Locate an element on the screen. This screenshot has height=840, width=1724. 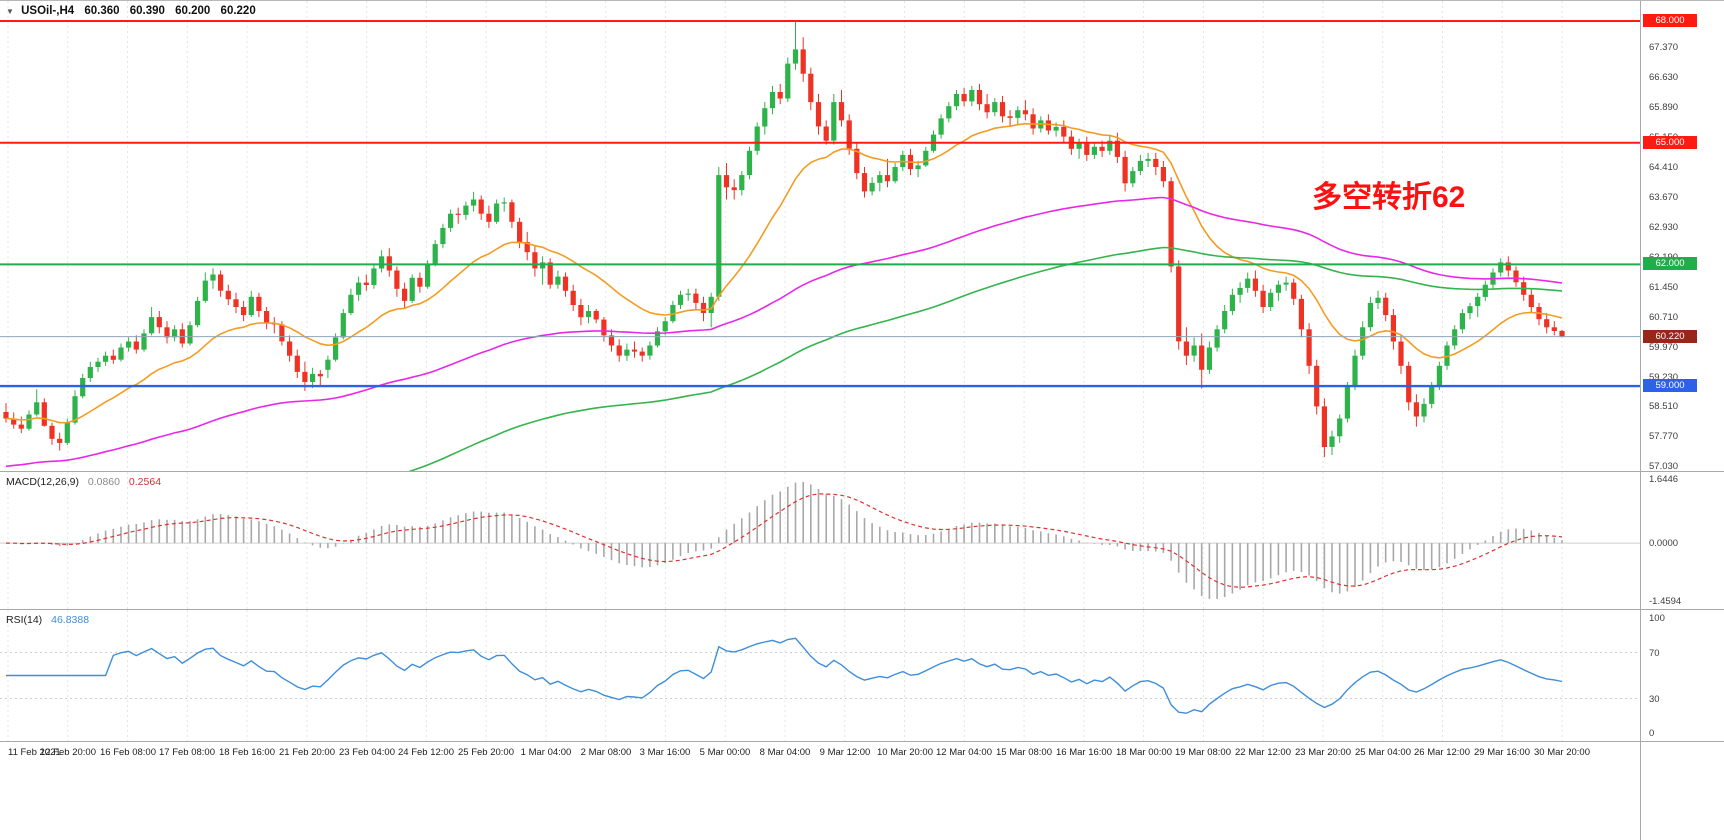
time-axis-label: 11 Feb 2021 is located at coordinates (34, 752).